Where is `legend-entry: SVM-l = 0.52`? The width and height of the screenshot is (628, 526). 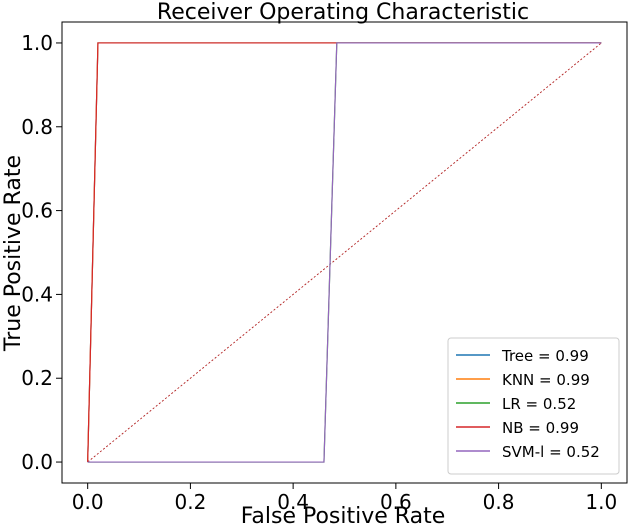 legend-entry: SVM-l = 0.52 is located at coordinates (551, 452).